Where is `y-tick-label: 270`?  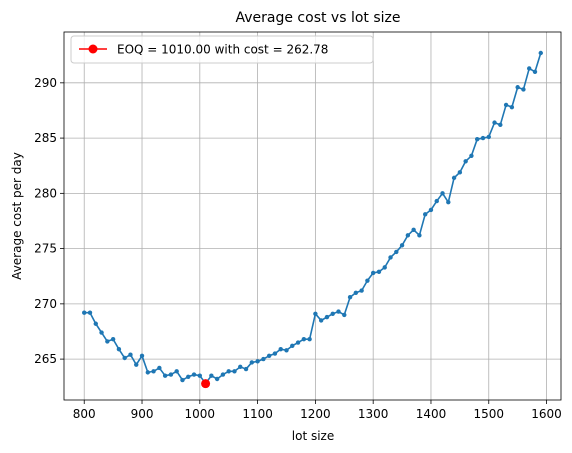 y-tick-label: 270 is located at coordinates (45, 304).